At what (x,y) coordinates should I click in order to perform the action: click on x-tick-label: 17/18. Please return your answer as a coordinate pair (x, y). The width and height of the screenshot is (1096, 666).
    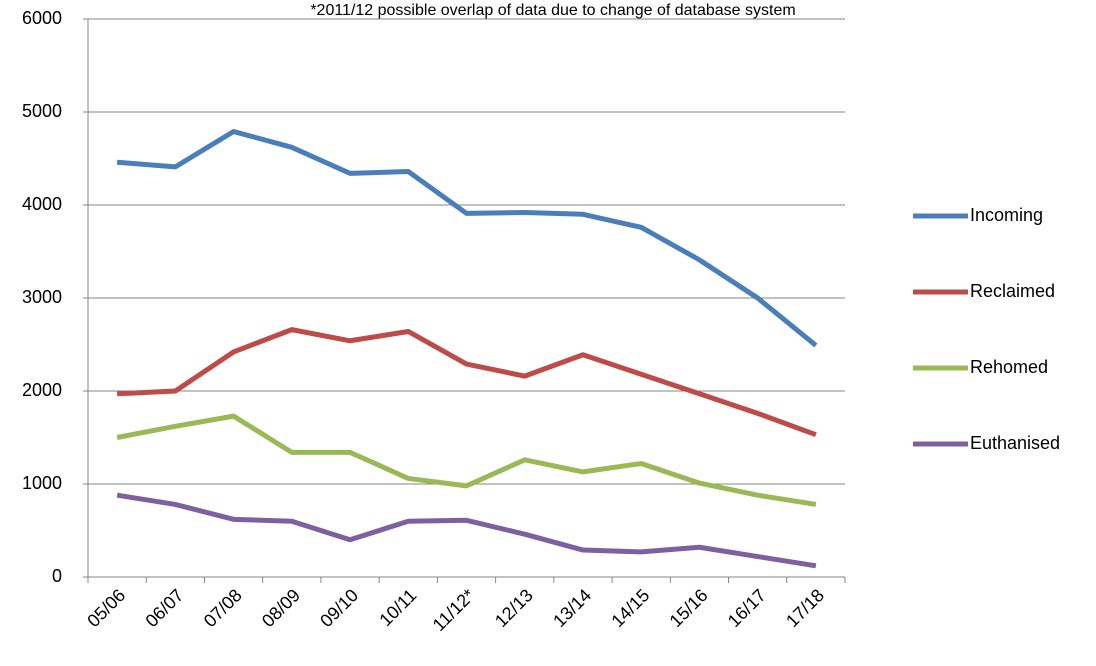
    Looking at the image, I should click on (805, 608).